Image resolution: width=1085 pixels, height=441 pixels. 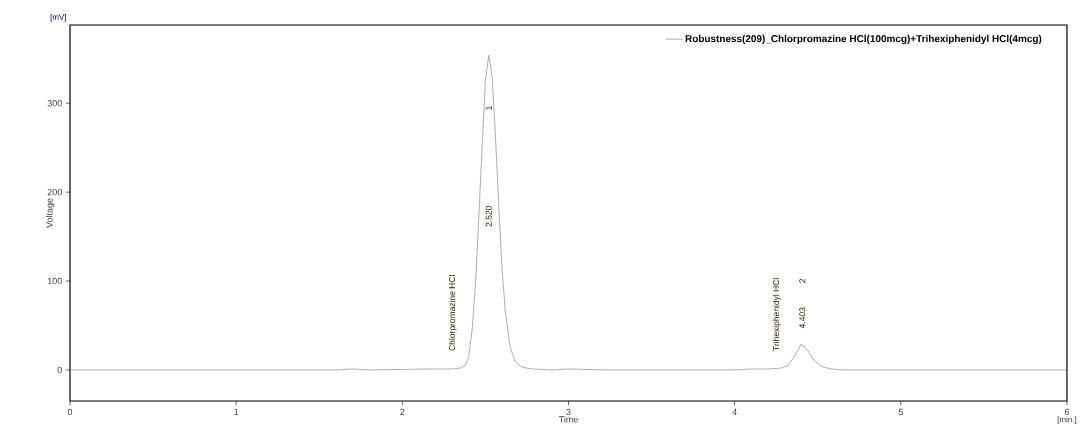 I want to click on x-tick-label: 2, so click(x=402, y=412).